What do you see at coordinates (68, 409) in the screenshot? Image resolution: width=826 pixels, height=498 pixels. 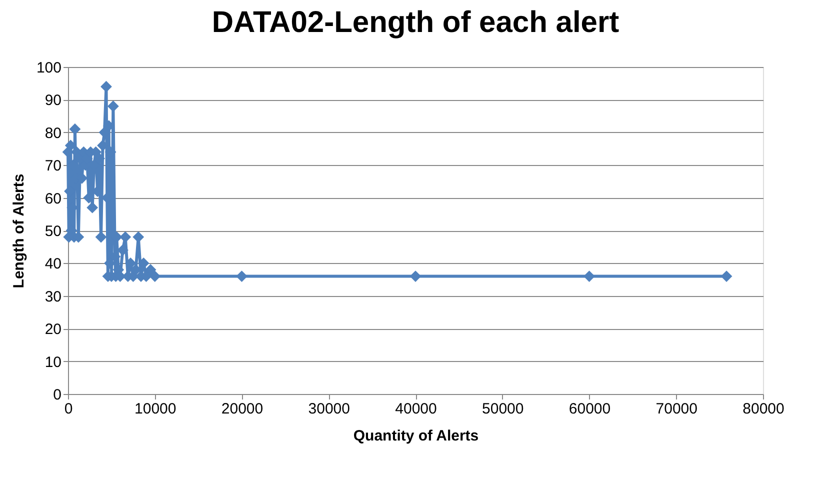 I see `x-tick-label: 0` at bounding box center [68, 409].